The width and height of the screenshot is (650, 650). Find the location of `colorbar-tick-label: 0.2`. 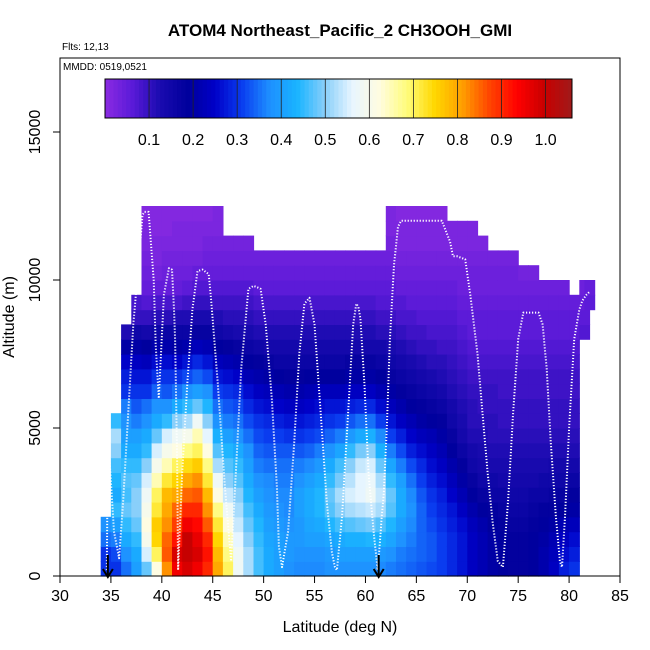

colorbar-tick-label: 0.2 is located at coordinates (193, 140).